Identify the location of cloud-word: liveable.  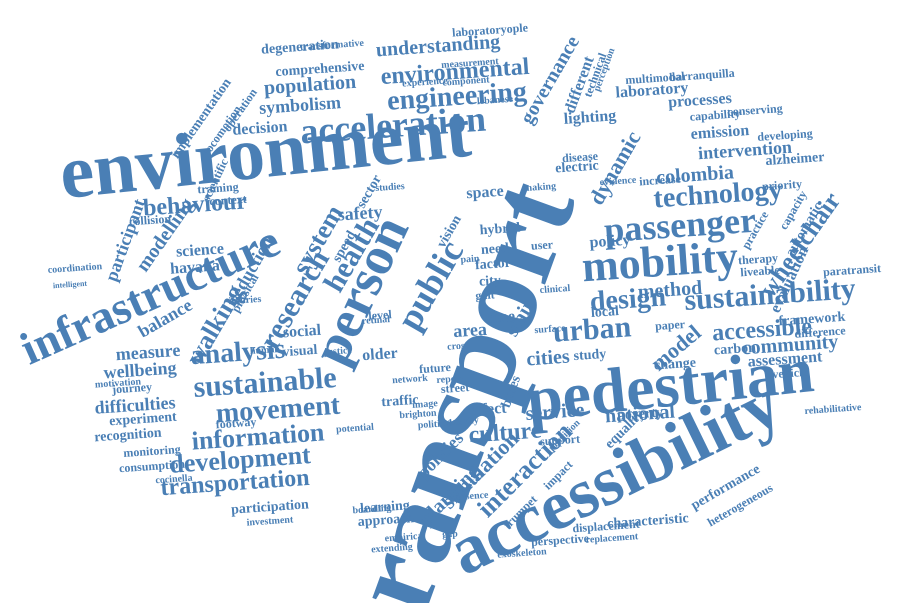
(760, 271).